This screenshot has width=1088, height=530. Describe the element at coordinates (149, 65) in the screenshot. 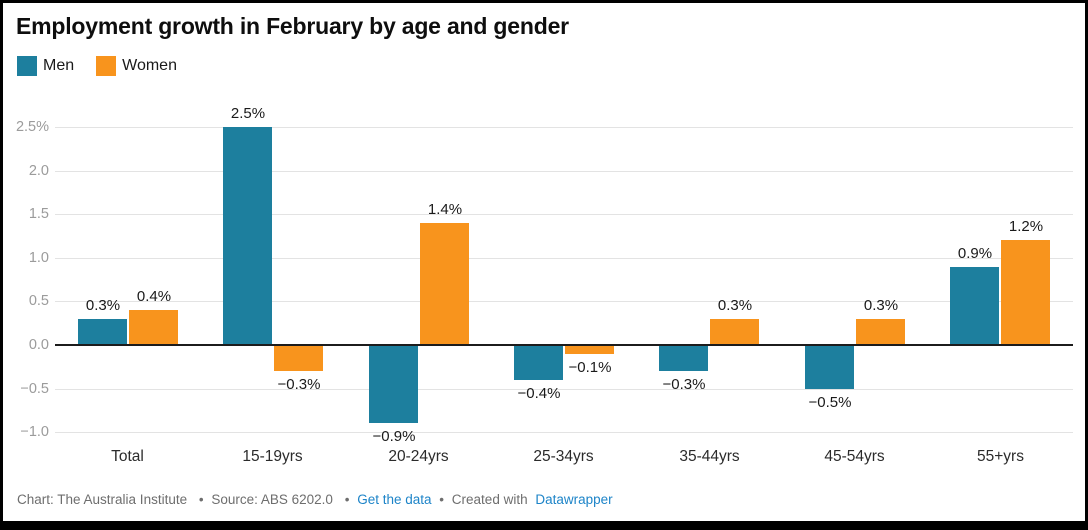

I see `legend-label: Women` at that location.